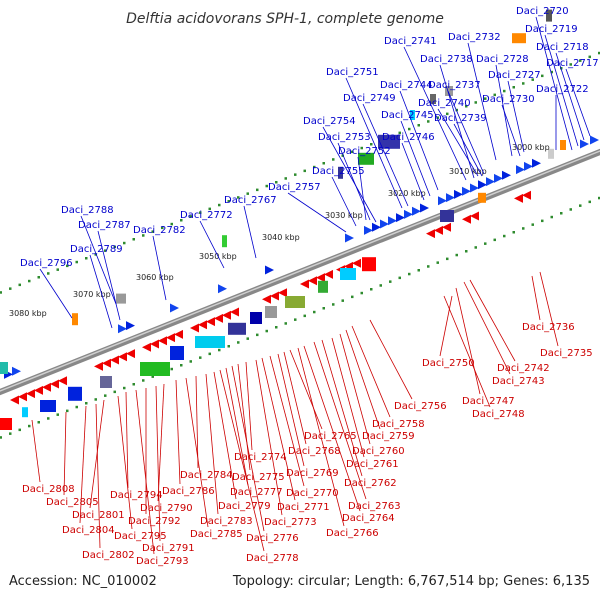 The height and width of the screenshot is (600, 600). What do you see at coordinates (140, 536) in the screenshot?
I see `gene-label-bottom: Daci_2795` at bounding box center [140, 536].